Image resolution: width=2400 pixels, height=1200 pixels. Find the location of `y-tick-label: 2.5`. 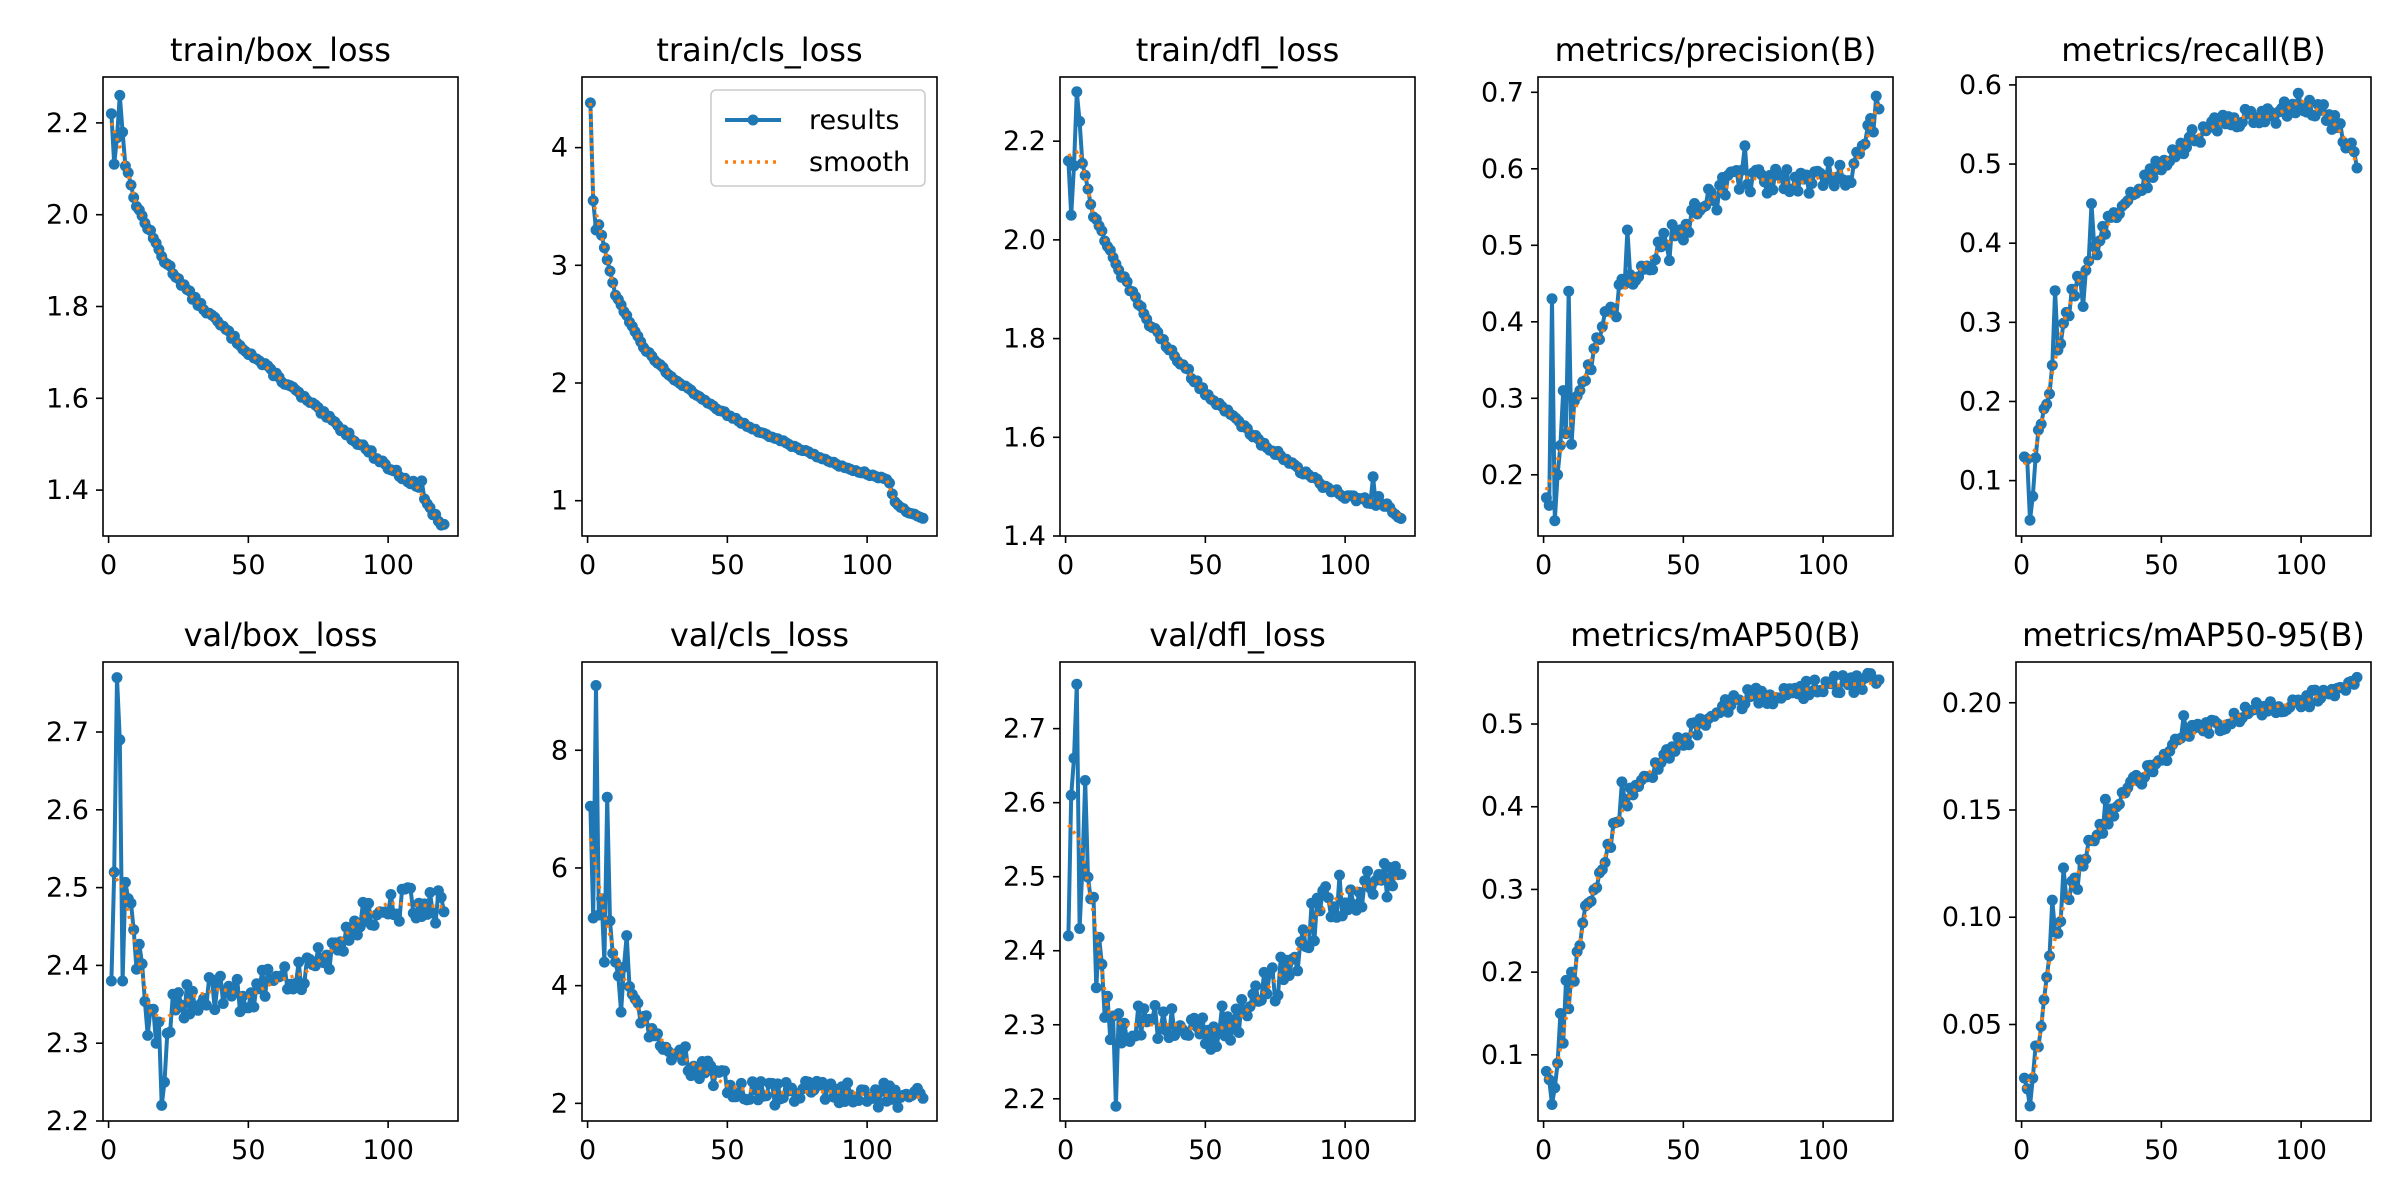

y-tick-label: 2.5 is located at coordinates (1024, 877).